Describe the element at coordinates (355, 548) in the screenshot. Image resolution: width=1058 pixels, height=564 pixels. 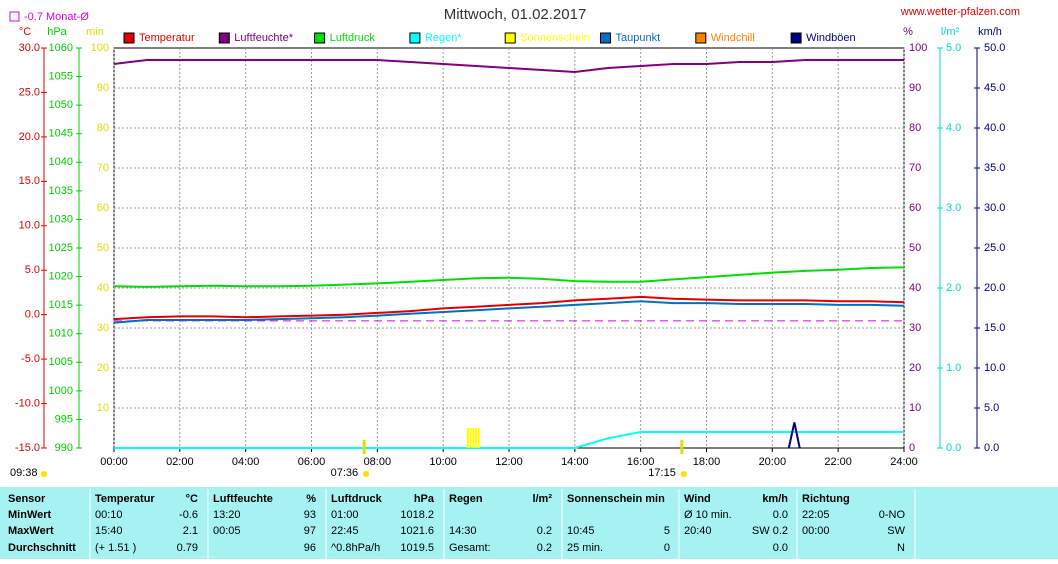
I see `table-cell: ^0.8hPa/h` at that location.